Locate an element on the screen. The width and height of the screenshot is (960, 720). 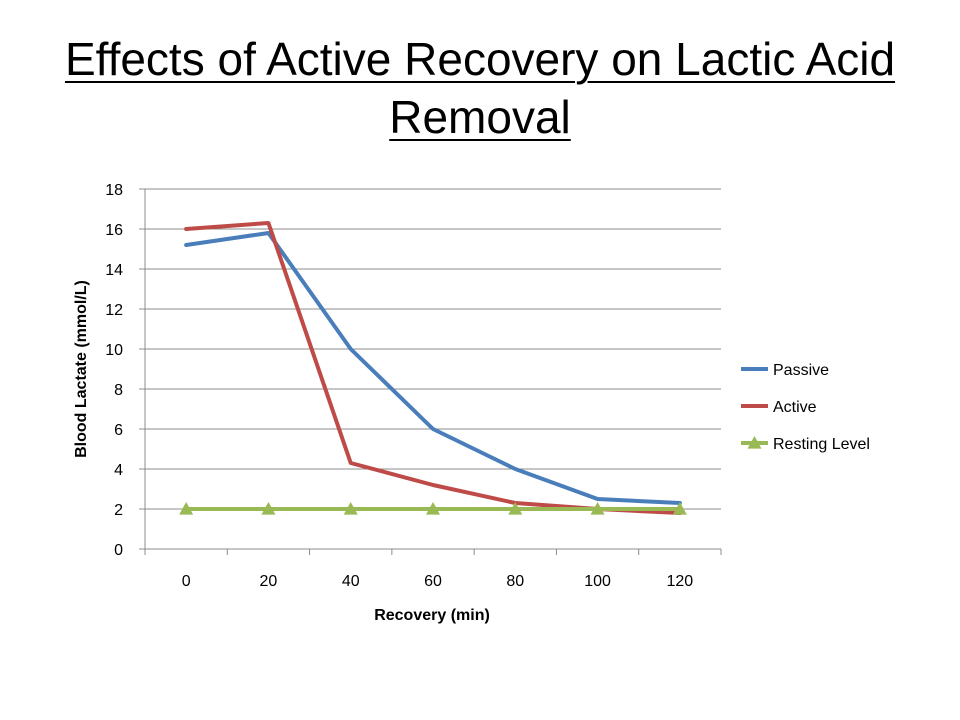
x-tick-label: 100 is located at coordinates (597, 581).